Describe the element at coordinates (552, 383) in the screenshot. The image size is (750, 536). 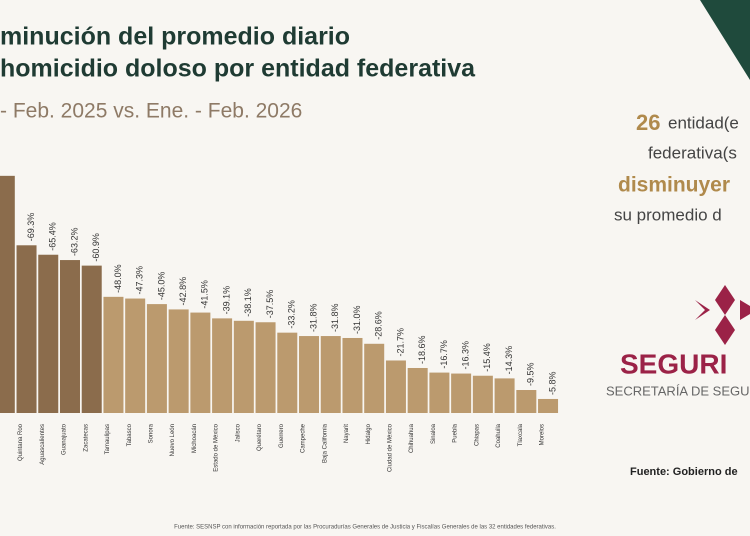
I see `value-label: -5.8%` at that location.